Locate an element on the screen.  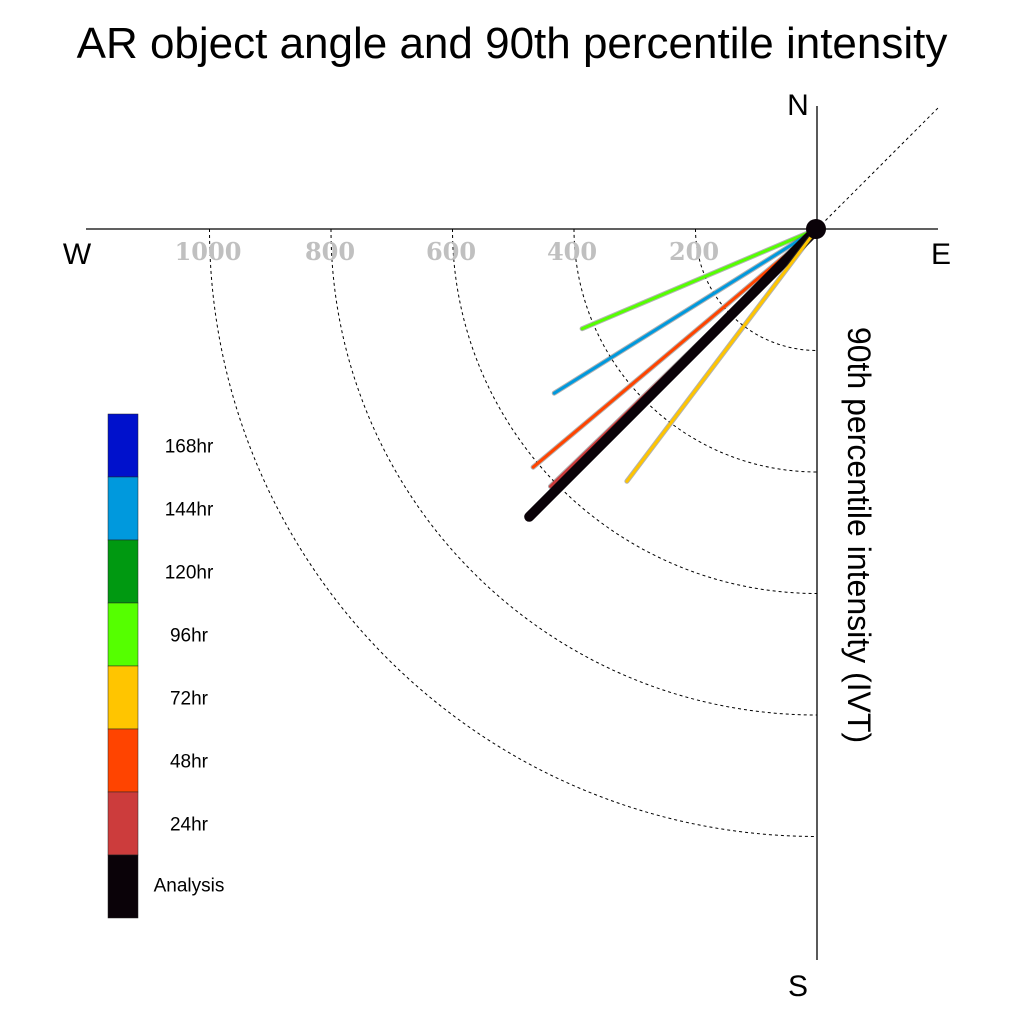
y-axis-label: 90th percentile intensity (IVT) is located at coordinates (859, 535).